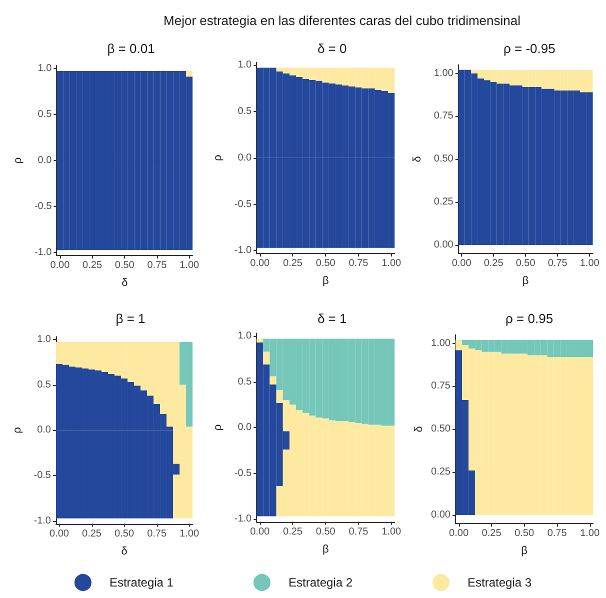  Describe the element at coordinates (141, 583) in the screenshot. I see `legend-label: Estrategia 1` at that location.